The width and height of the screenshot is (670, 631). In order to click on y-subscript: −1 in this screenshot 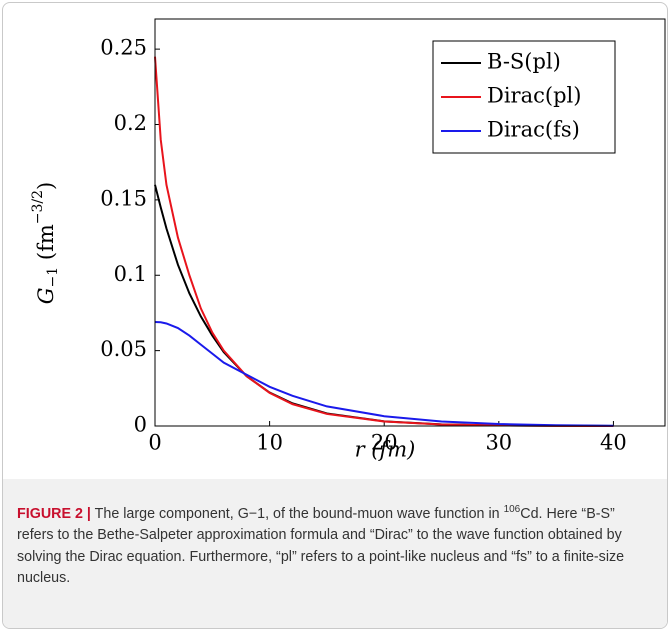, I will do `click(53, 277)`.